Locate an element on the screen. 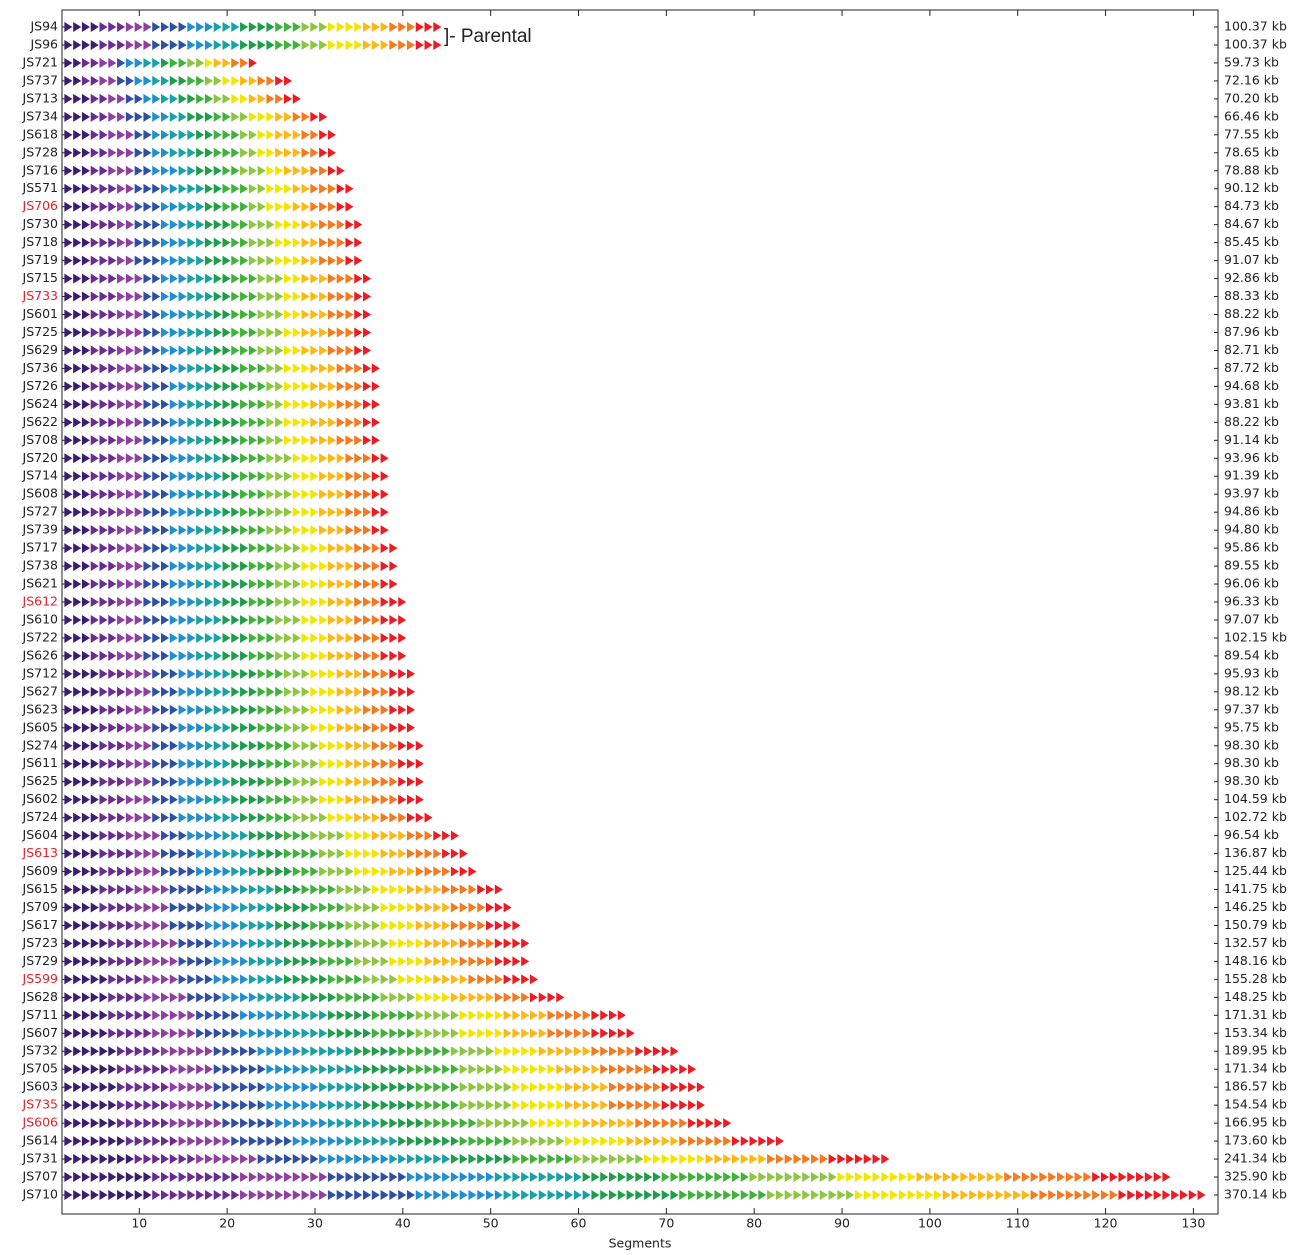  size-label: 93.97 kb is located at coordinates (1251, 493).